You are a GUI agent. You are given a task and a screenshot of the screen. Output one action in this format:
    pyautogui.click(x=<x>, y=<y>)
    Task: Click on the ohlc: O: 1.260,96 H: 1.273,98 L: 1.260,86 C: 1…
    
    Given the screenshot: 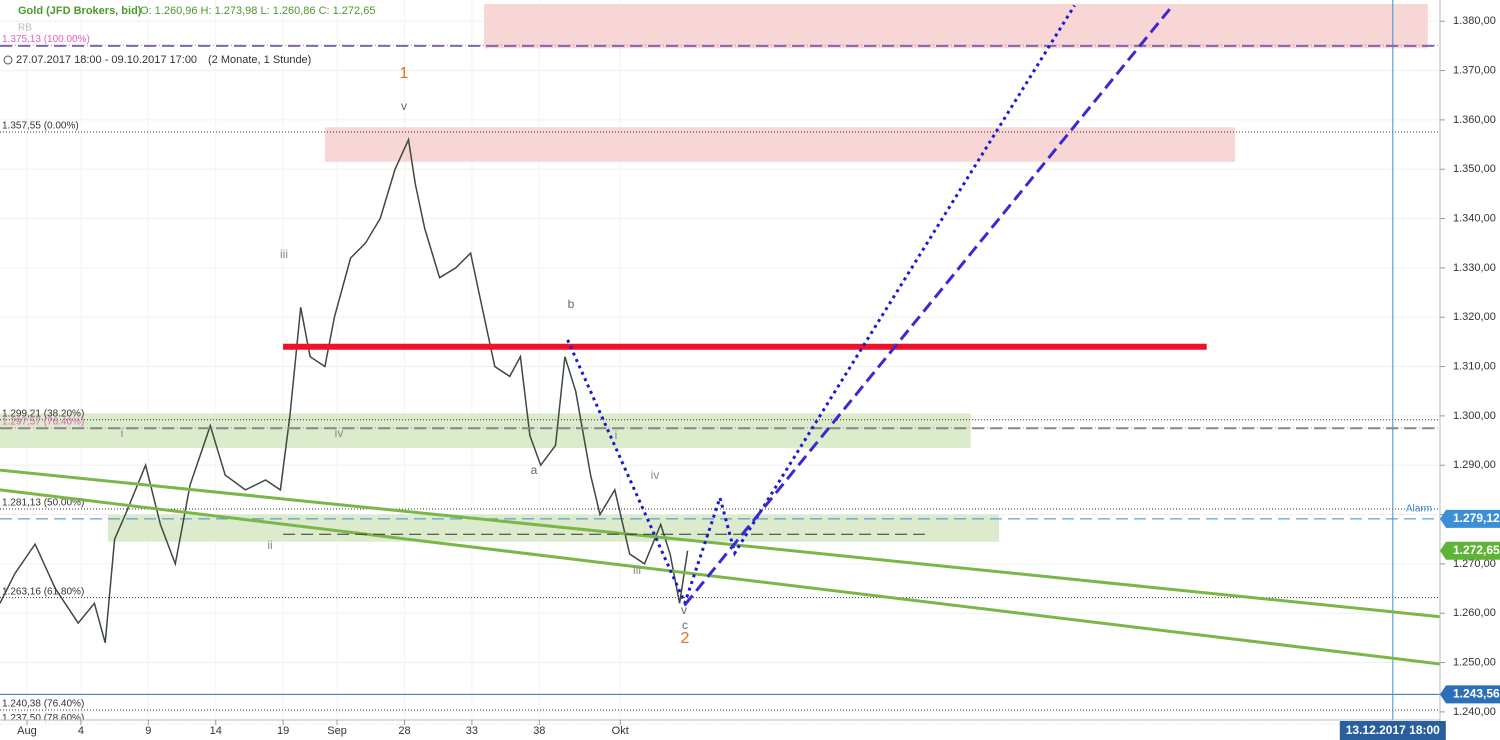 What is the action you would take?
    pyautogui.click(x=257, y=11)
    